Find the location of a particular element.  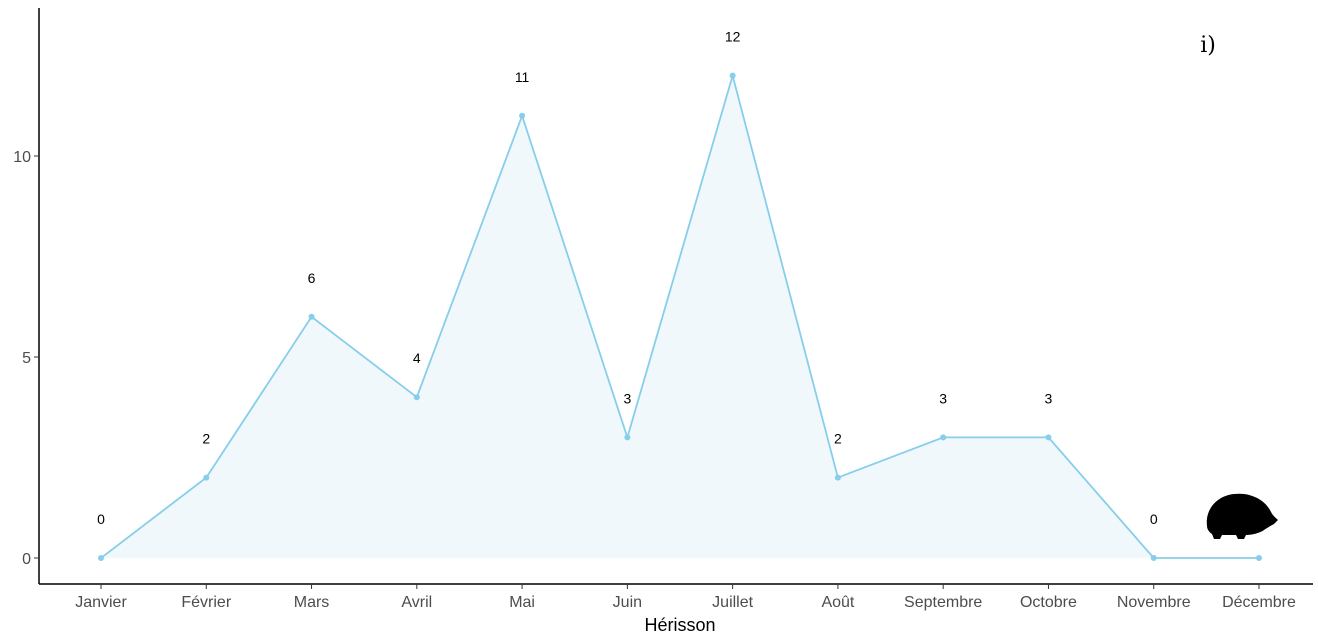

y-tick-label: 5 is located at coordinates (26, 358).